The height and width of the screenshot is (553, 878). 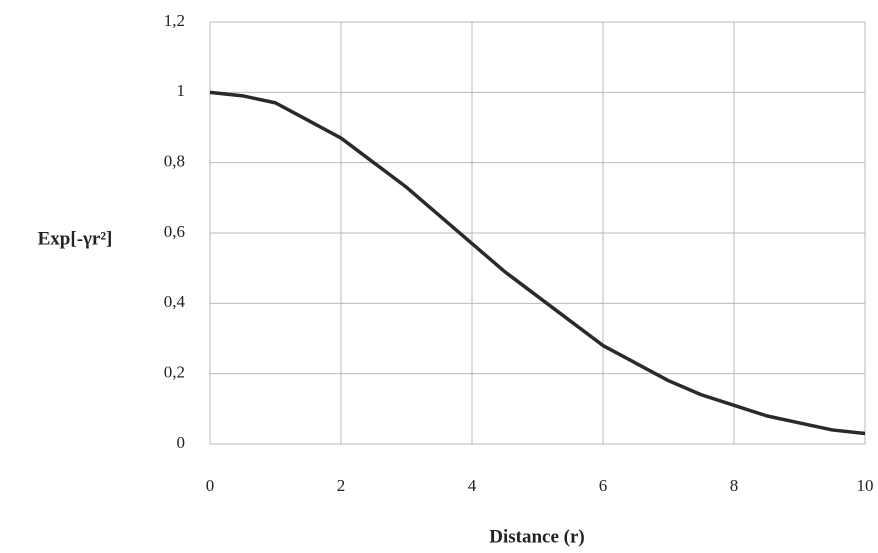 I want to click on y-axis-title: Exp[-γr²], so click(x=75, y=238).